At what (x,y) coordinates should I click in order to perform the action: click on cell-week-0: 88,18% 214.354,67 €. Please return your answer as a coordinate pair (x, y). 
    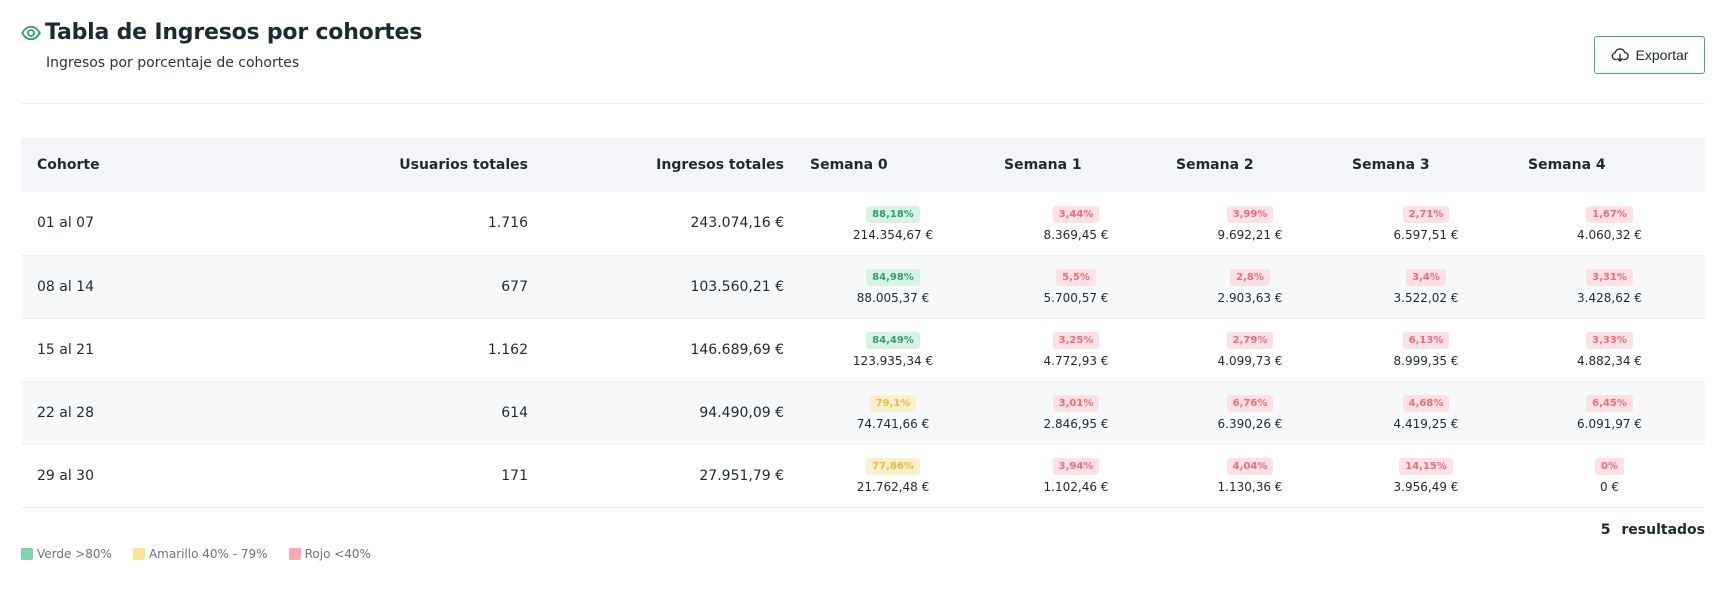
    Looking at the image, I should click on (893, 223).